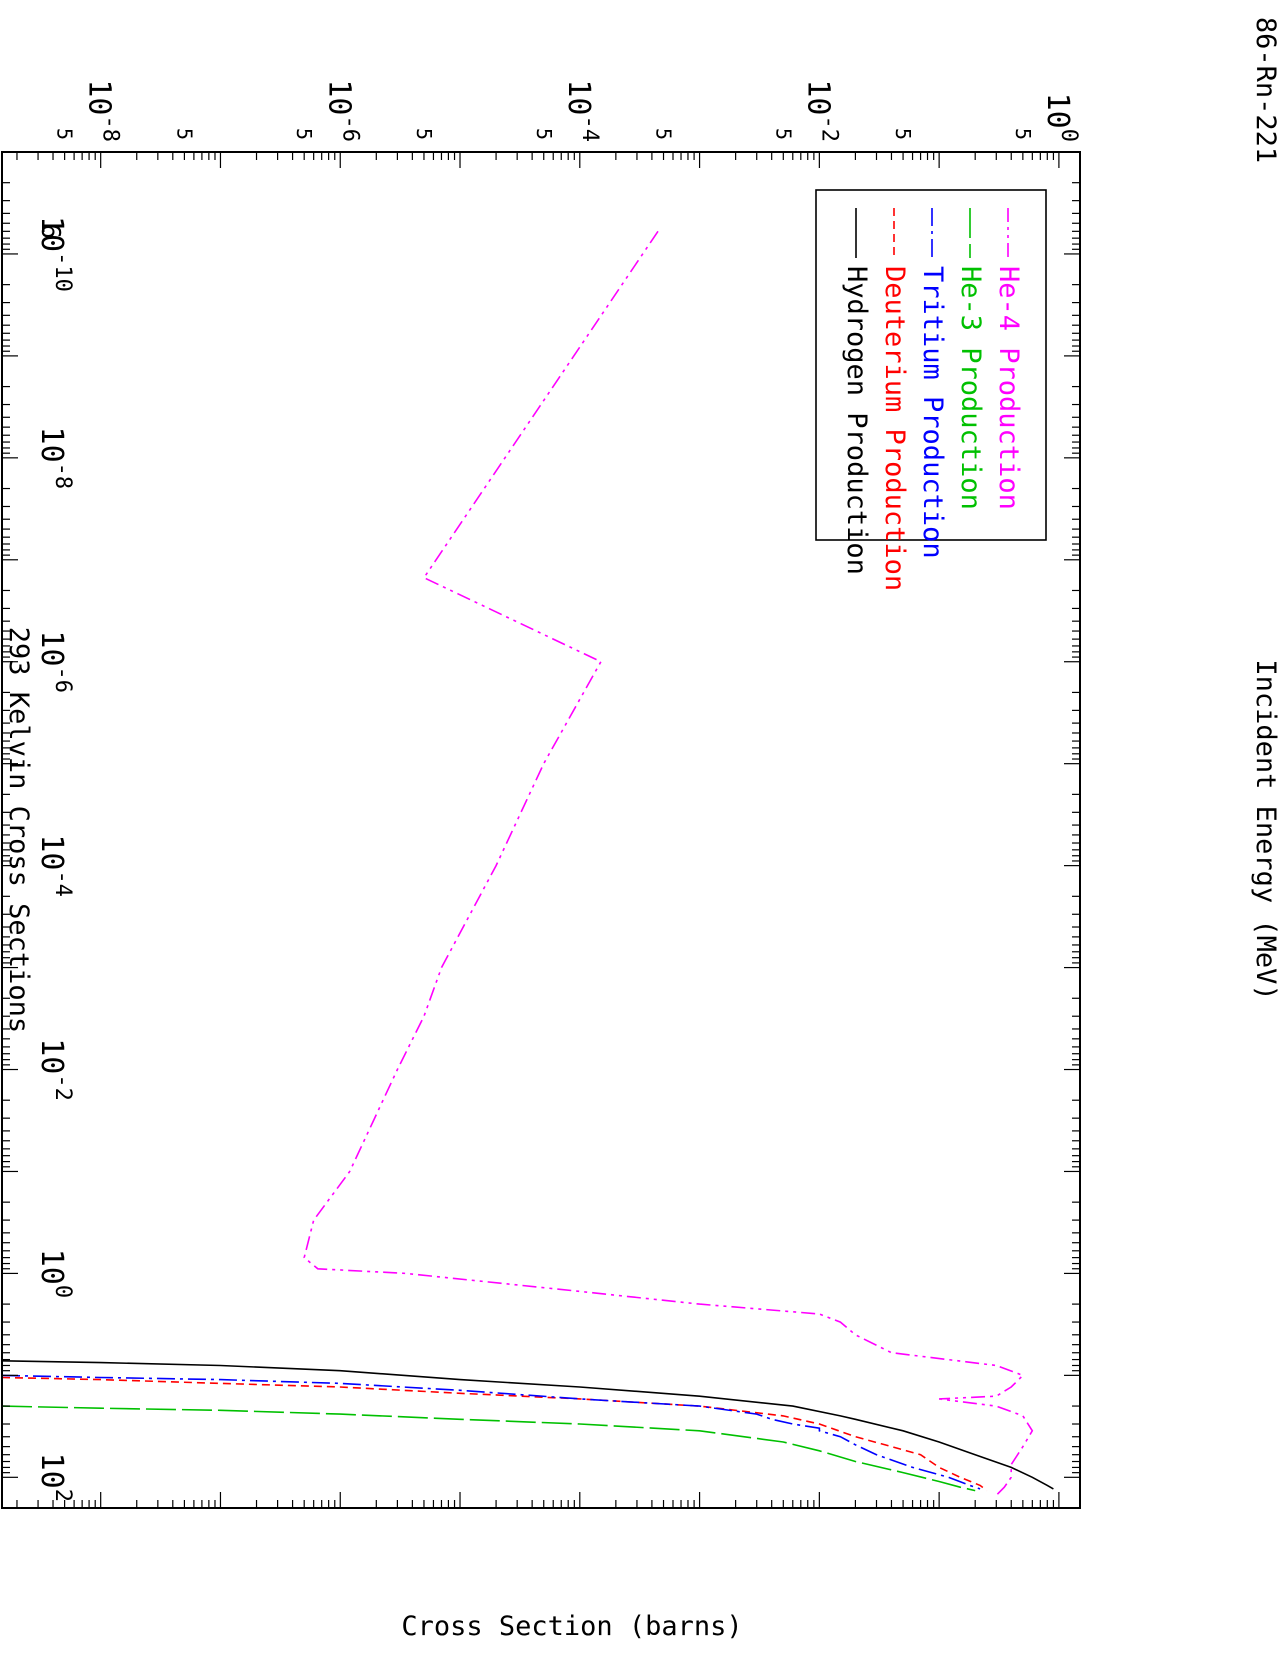  I want to click on legend-label: Tritium Production, so click(932, 412).